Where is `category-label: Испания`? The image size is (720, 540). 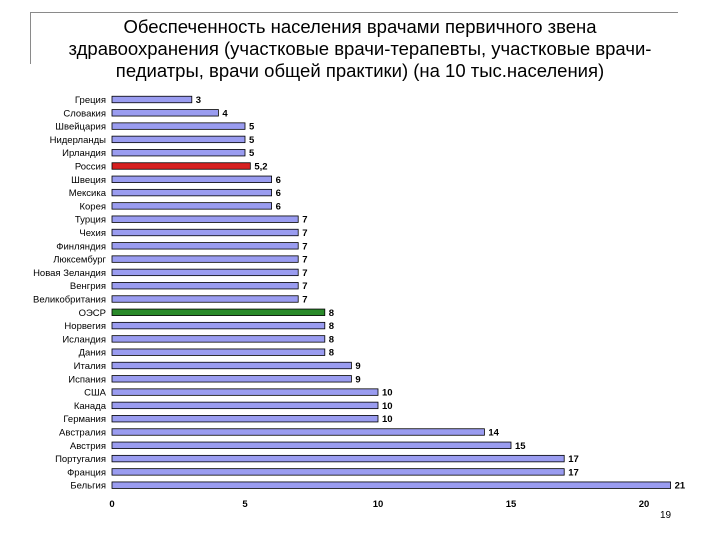 category-label: Испания is located at coordinates (87, 379).